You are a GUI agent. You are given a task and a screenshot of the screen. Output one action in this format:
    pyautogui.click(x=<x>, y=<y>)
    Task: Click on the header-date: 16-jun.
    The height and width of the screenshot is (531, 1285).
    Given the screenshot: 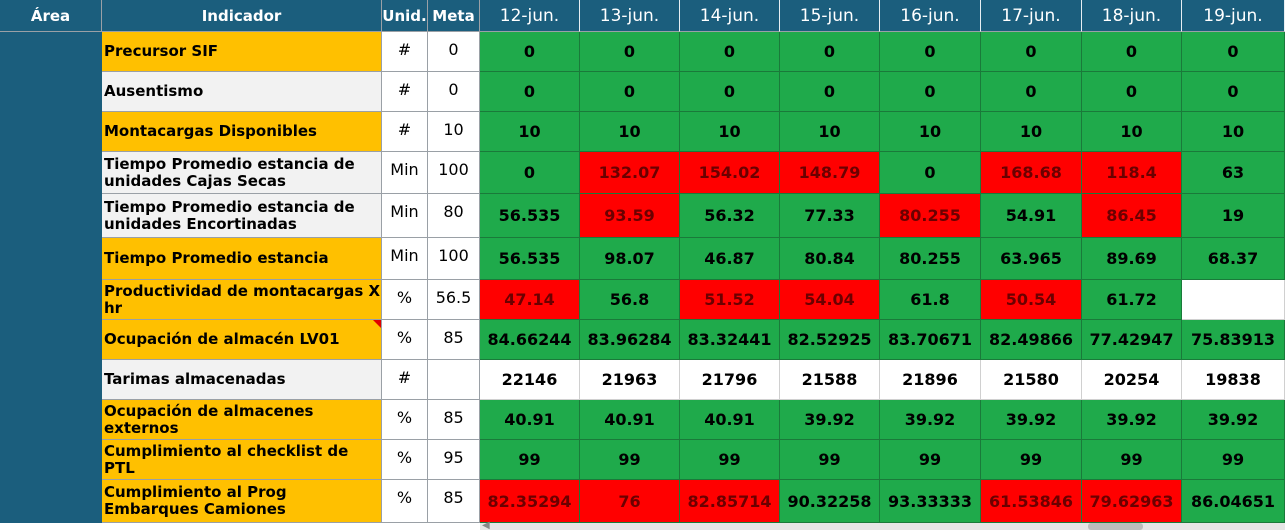 What is the action you would take?
    pyautogui.click(x=930, y=16)
    